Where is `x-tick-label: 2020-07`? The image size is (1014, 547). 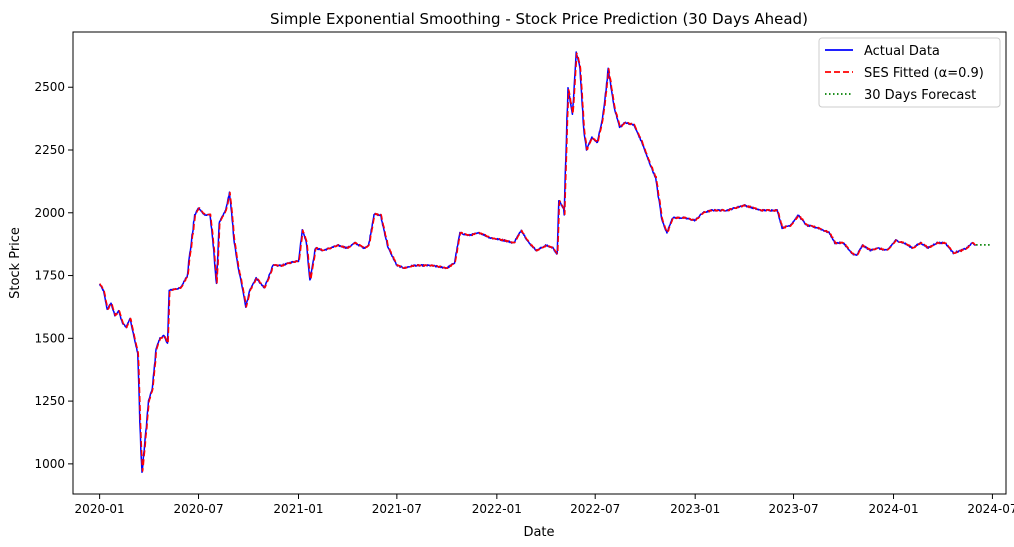 x-tick-label: 2020-07 is located at coordinates (198, 509).